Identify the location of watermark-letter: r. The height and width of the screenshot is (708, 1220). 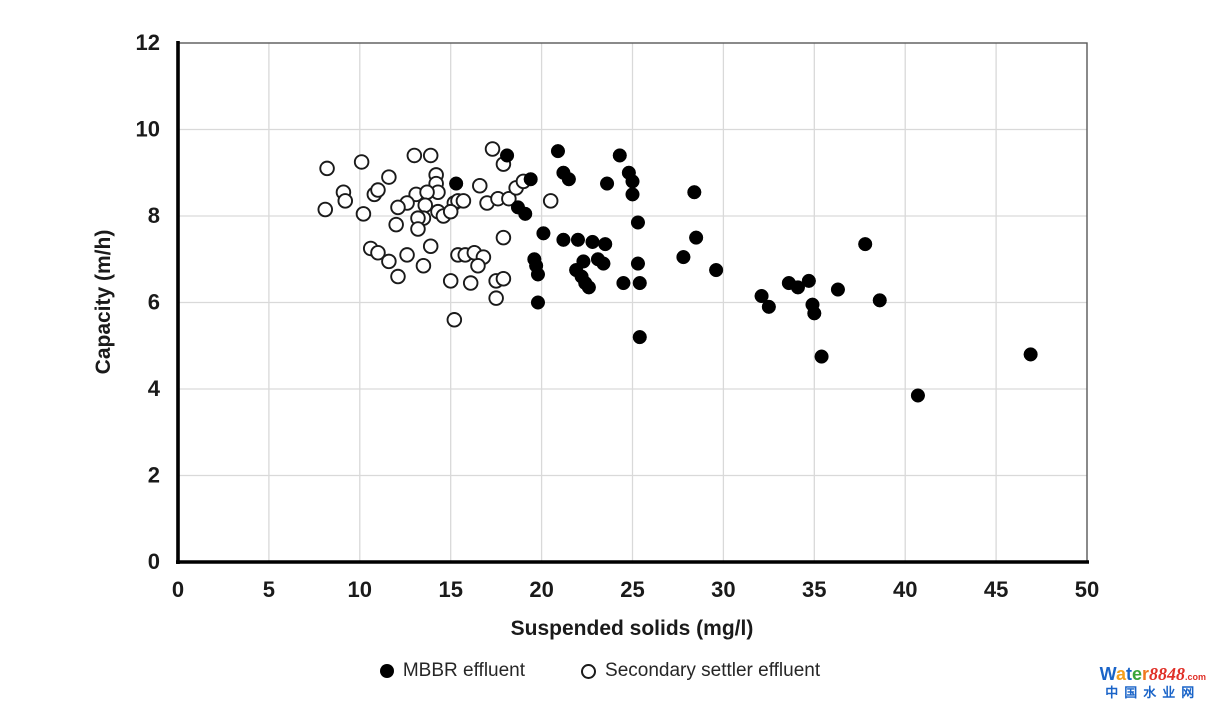
(1145, 674).